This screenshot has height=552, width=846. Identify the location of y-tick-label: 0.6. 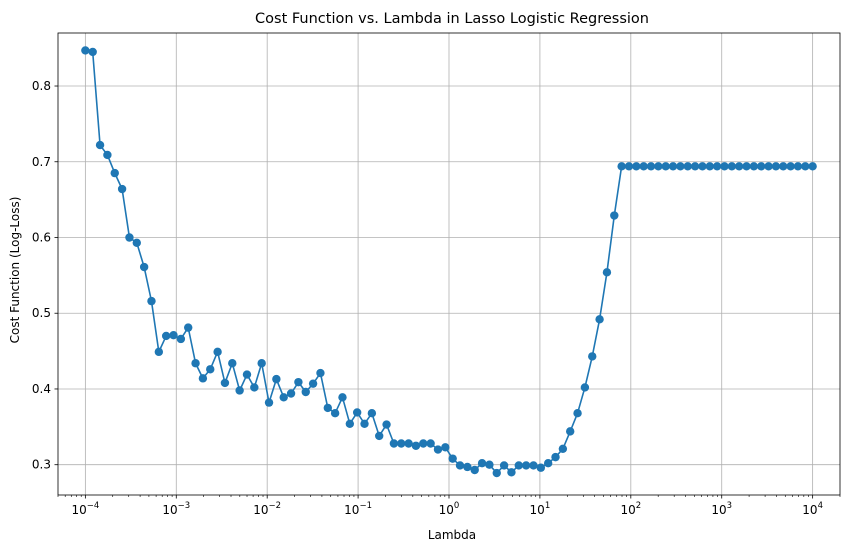
(41, 237).